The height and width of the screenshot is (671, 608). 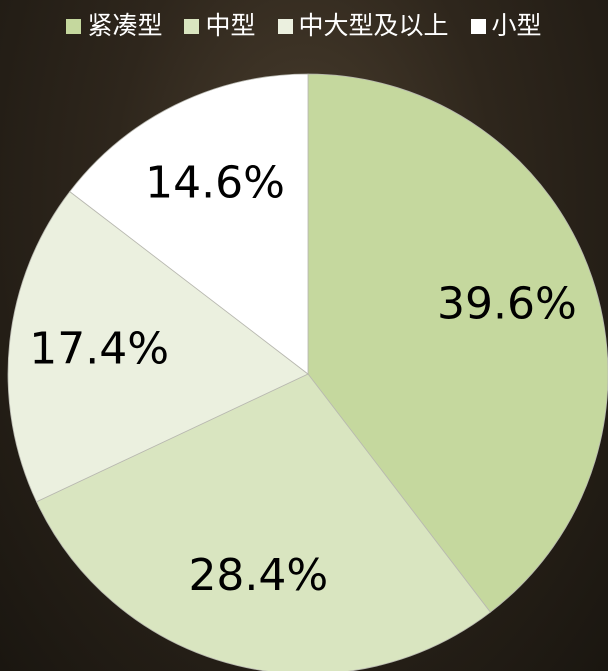 I want to click on legend-item: 中型, so click(x=220, y=26).